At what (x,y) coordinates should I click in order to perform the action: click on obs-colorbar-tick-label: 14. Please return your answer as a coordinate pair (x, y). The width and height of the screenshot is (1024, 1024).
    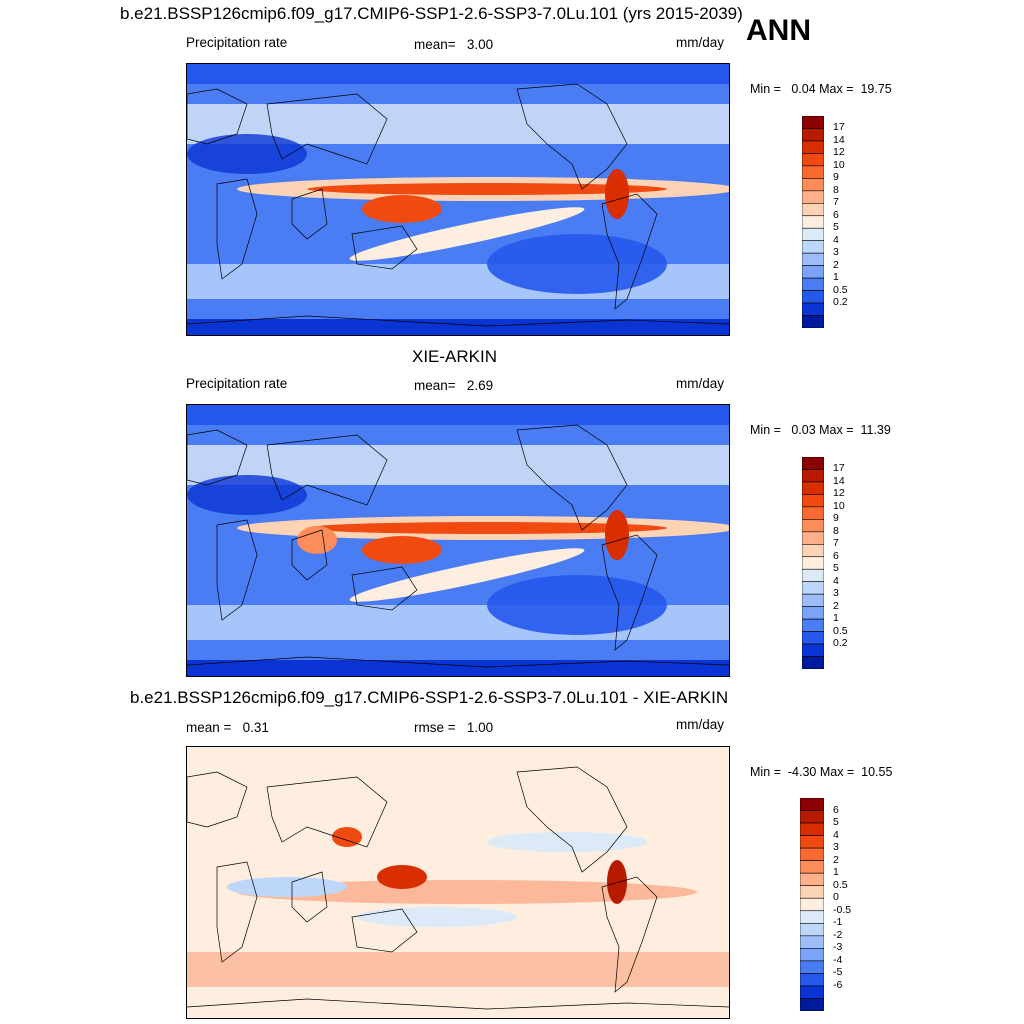
    Looking at the image, I should click on (839, 480).